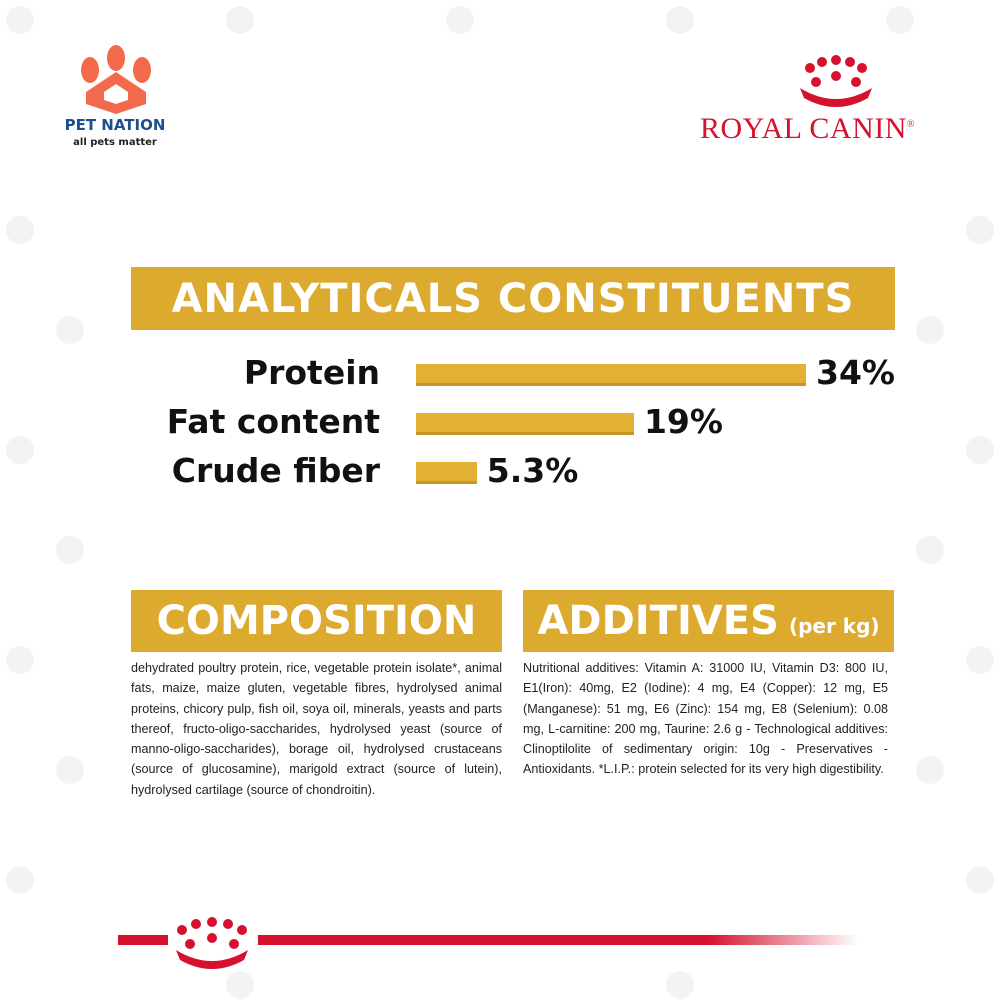 The image size is (1000, 1000). I want to click on value-label: 19%, so click(683, 421).